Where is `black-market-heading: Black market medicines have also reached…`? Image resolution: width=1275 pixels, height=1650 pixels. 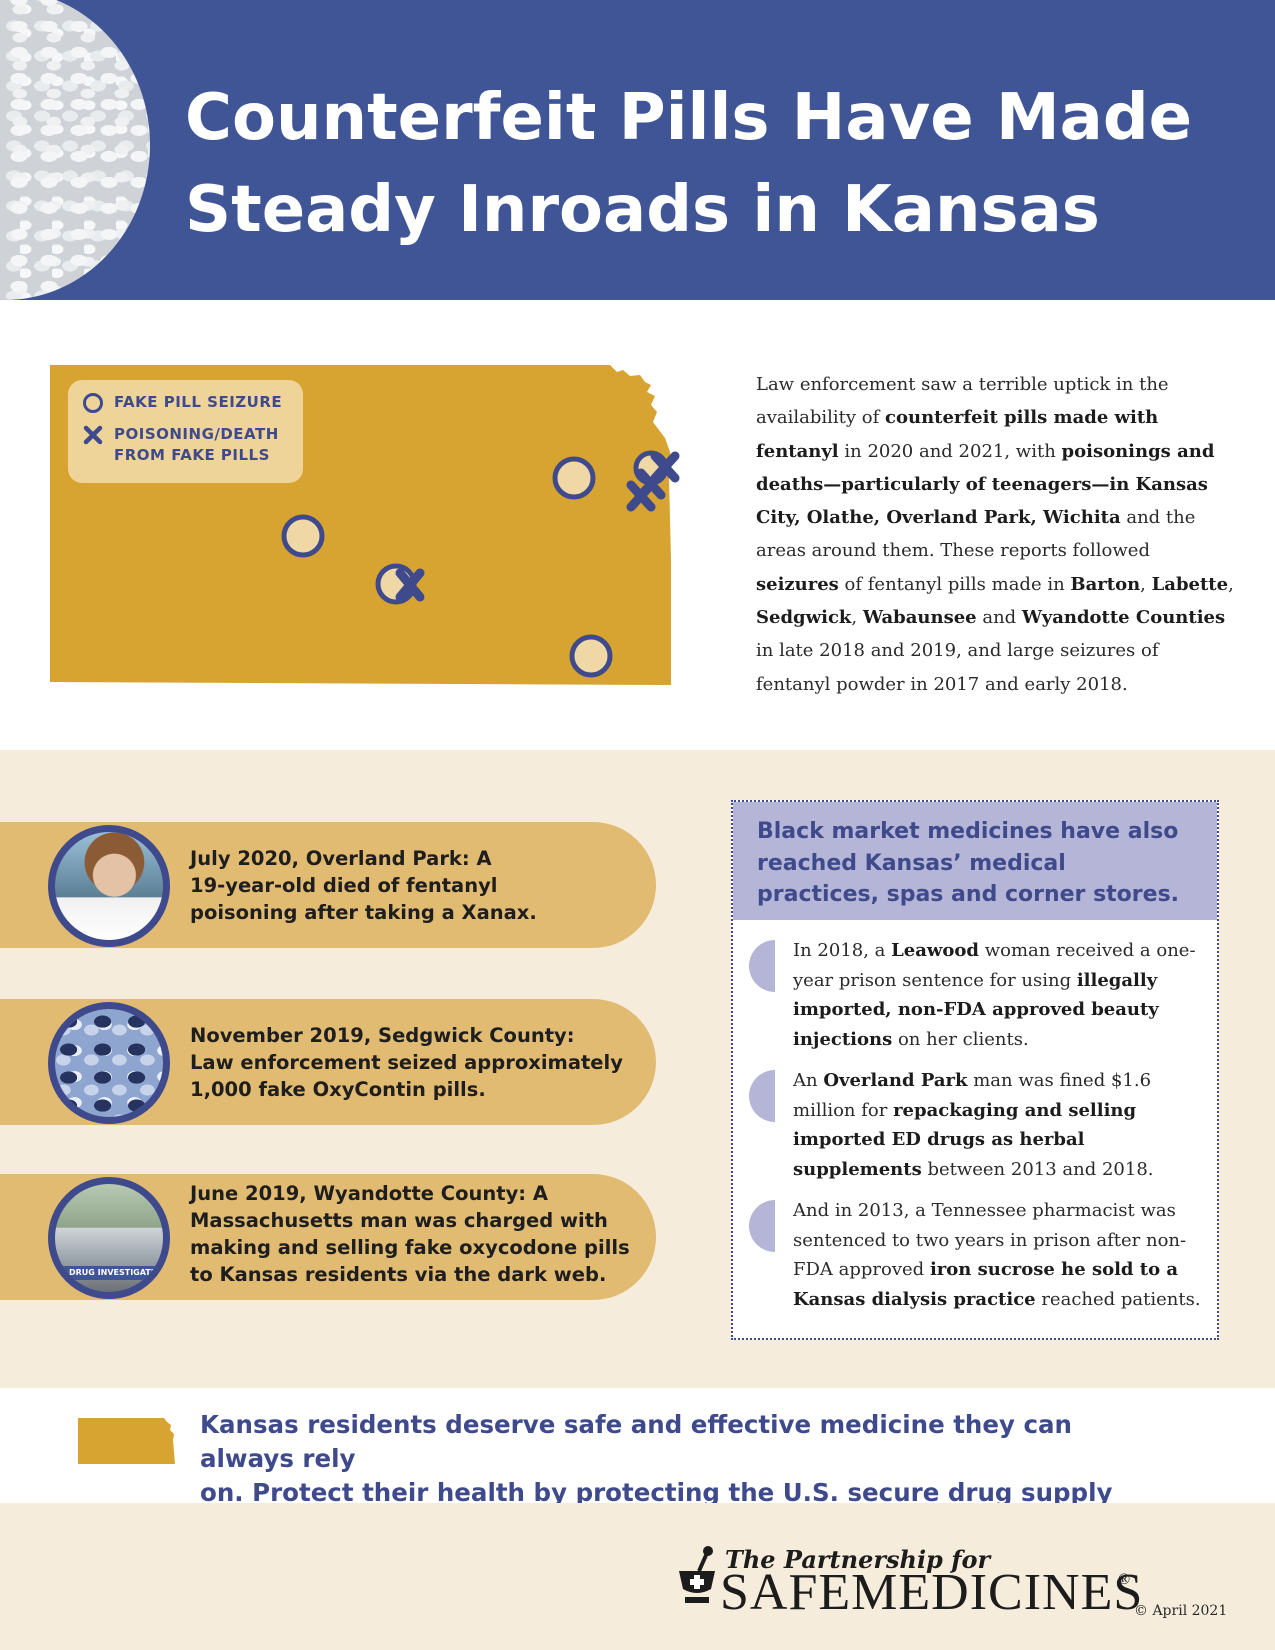
black-market-heading: Black market medicines have also reached… is located at coordinates (975, 861).